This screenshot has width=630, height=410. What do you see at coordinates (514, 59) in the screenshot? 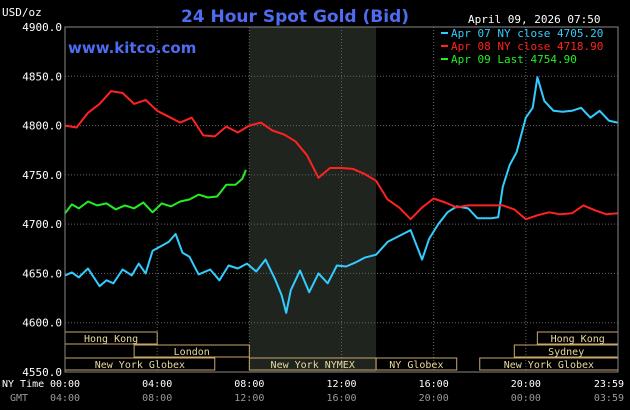
I see `legend-entry: Apr 09 Last 4754.90` at bounding box center [514, 59].